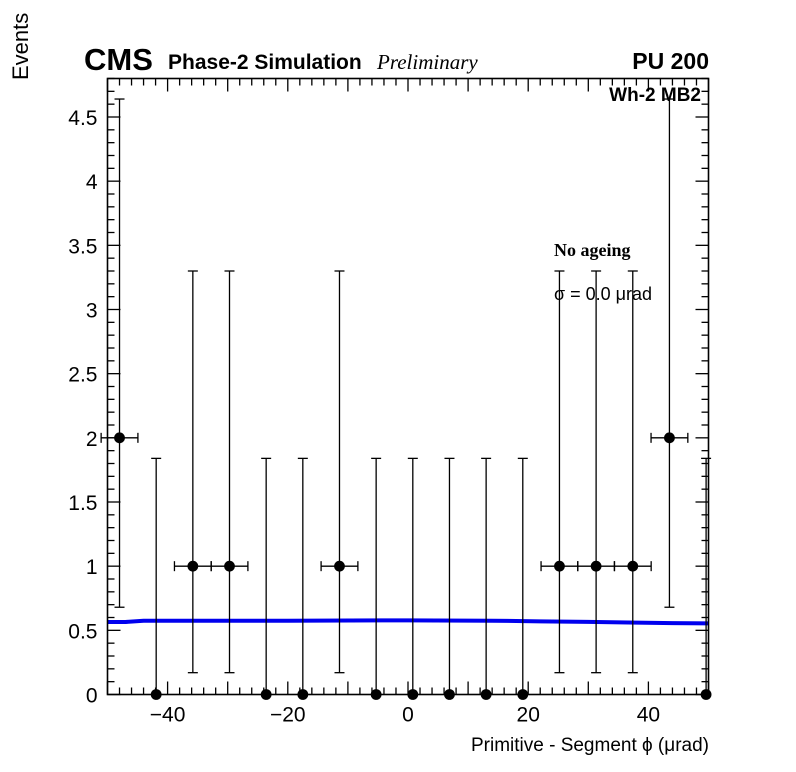  I want to click on y-tick-label: 0, so click(92, 696).